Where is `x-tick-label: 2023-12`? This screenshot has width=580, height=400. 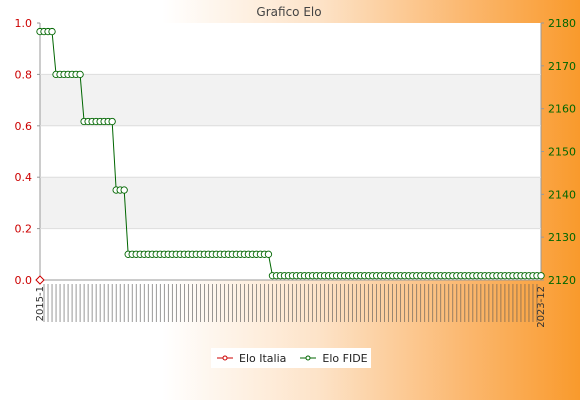
x-tick-label: 2023-12 is located at coordinates (541, 307).